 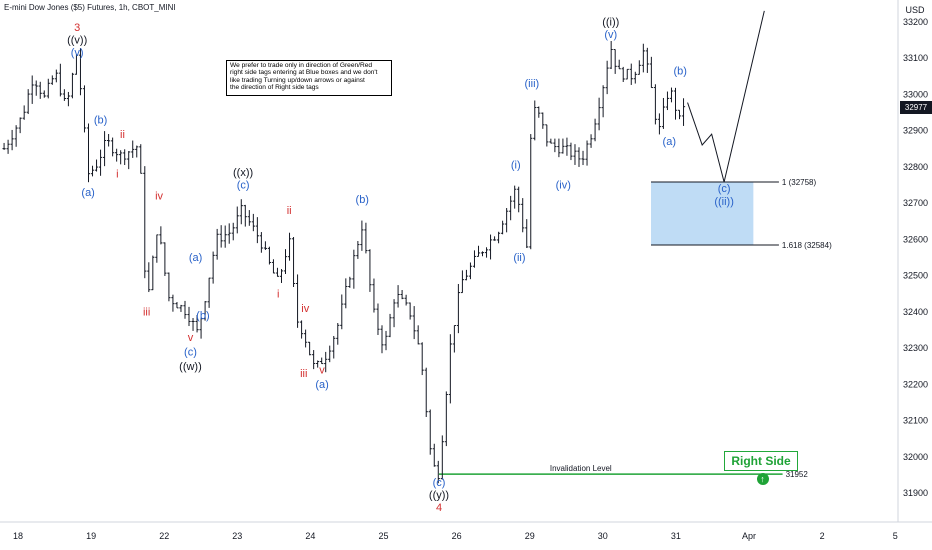 I want to click on wave-label: ((x)), so click(x=243, y=173).